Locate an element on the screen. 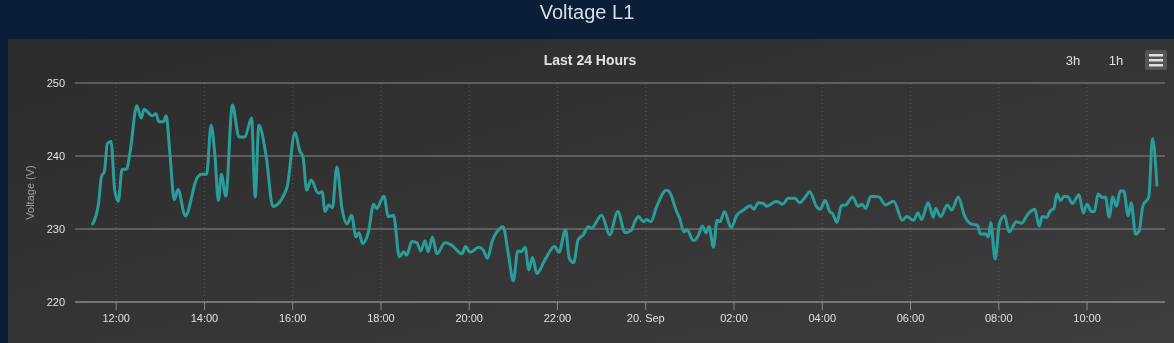 This screenshot has width=1174, height=343. x-tick-label: 12:00 is located at coordinates (116, 318).